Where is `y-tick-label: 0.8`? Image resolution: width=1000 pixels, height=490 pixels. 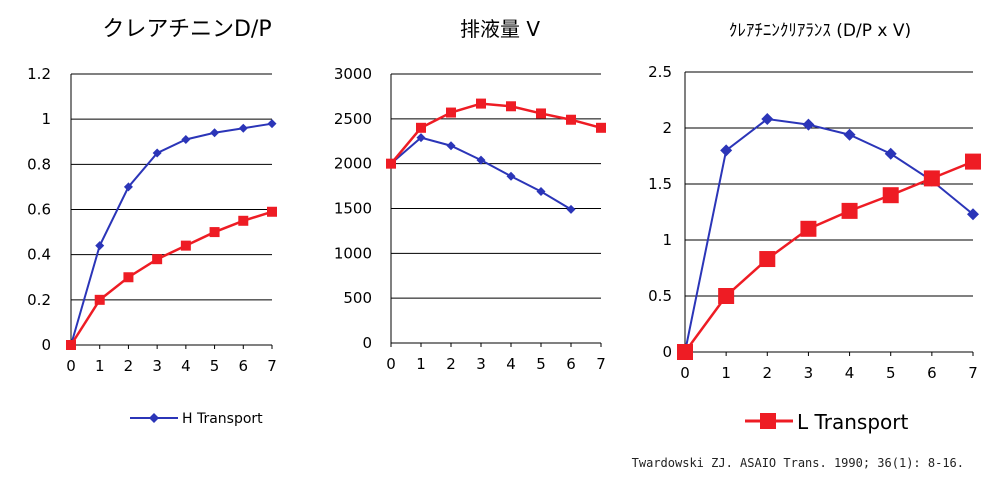
y-tick-label: 0.8 is located at coordinates (39, 164).